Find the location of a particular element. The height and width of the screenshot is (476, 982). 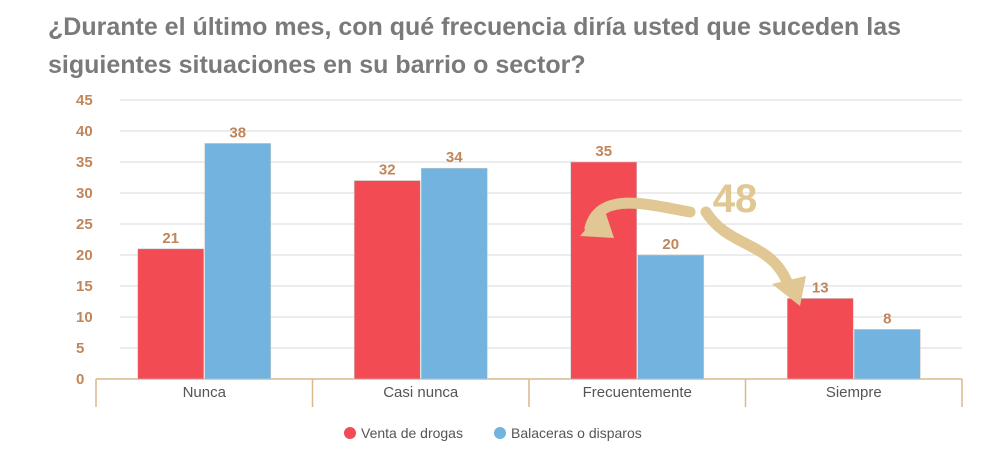

y-tick-label: 0 is located at coordinates (80, 379).